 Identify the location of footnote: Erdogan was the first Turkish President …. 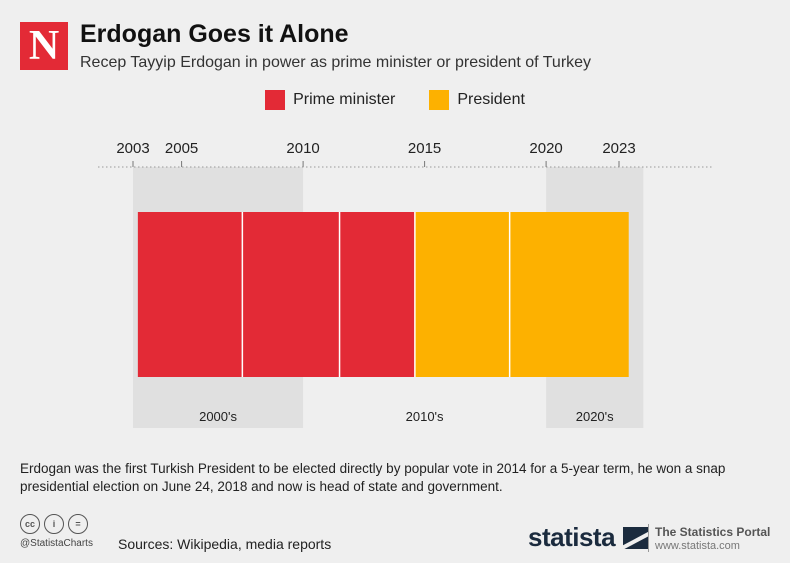
(373, 477).